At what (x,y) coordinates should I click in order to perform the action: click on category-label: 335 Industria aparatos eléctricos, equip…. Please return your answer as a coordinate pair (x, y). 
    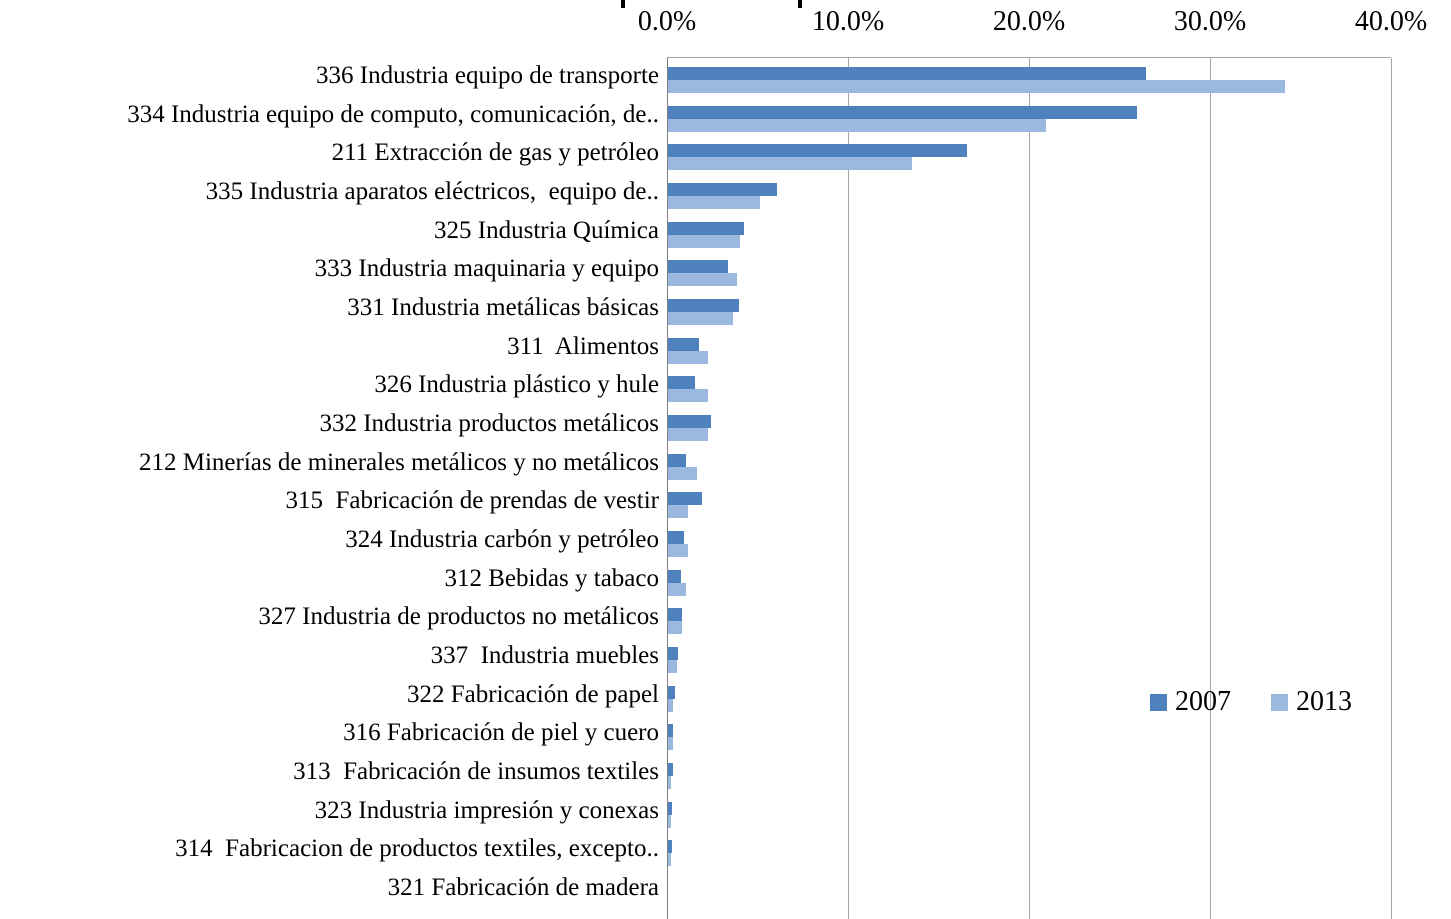
    Looking at the image, I should click on (432, 191).